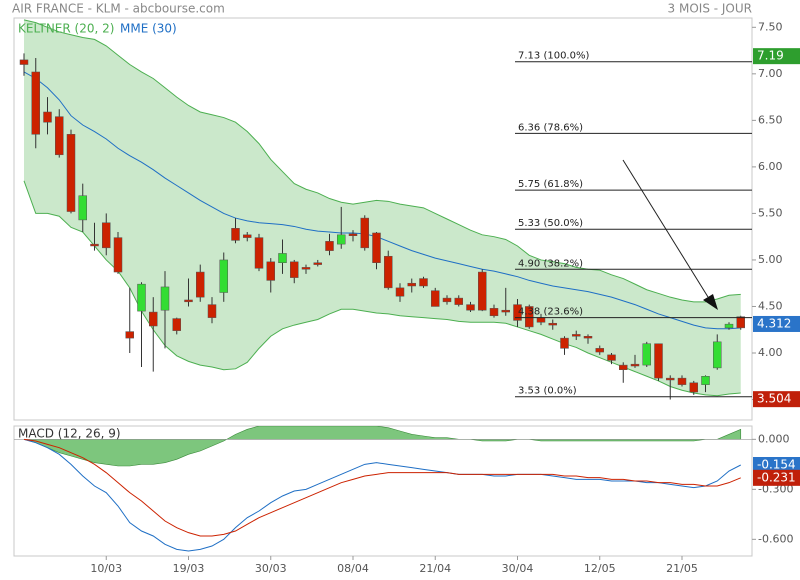 This screenshot has width=800, height=580. Describe the element at coordinates (774, 438) in the screenshot. I see `y-tick-label: 0.000` at that location.